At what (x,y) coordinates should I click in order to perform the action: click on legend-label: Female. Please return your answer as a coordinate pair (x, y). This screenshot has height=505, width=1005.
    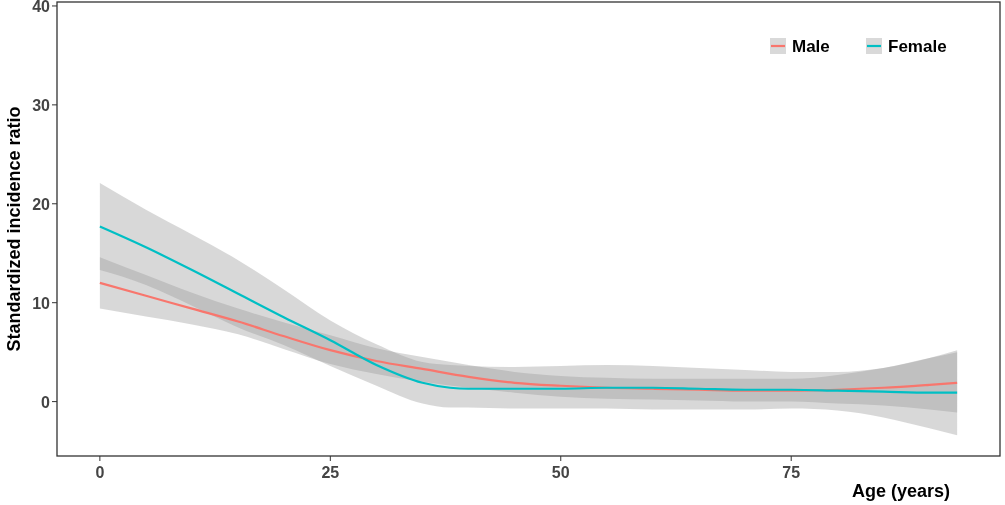
    Looking at the image, I should click on (917, 46).